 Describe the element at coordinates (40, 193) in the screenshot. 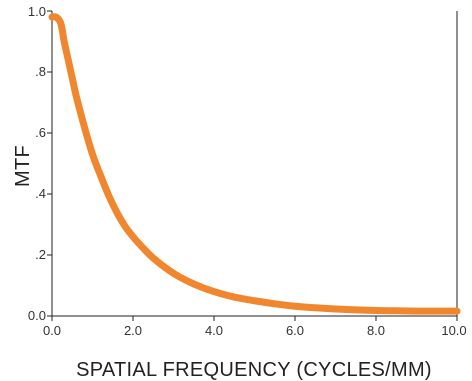

I see `y-tick-label: .4` at that location.